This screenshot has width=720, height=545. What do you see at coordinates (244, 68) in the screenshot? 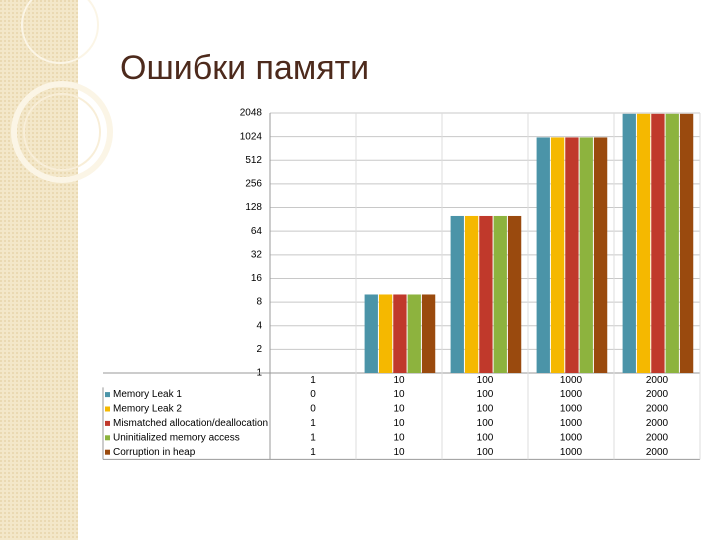
I see `chart-title: Ошибки памяти` at bounding box center [244, 68].